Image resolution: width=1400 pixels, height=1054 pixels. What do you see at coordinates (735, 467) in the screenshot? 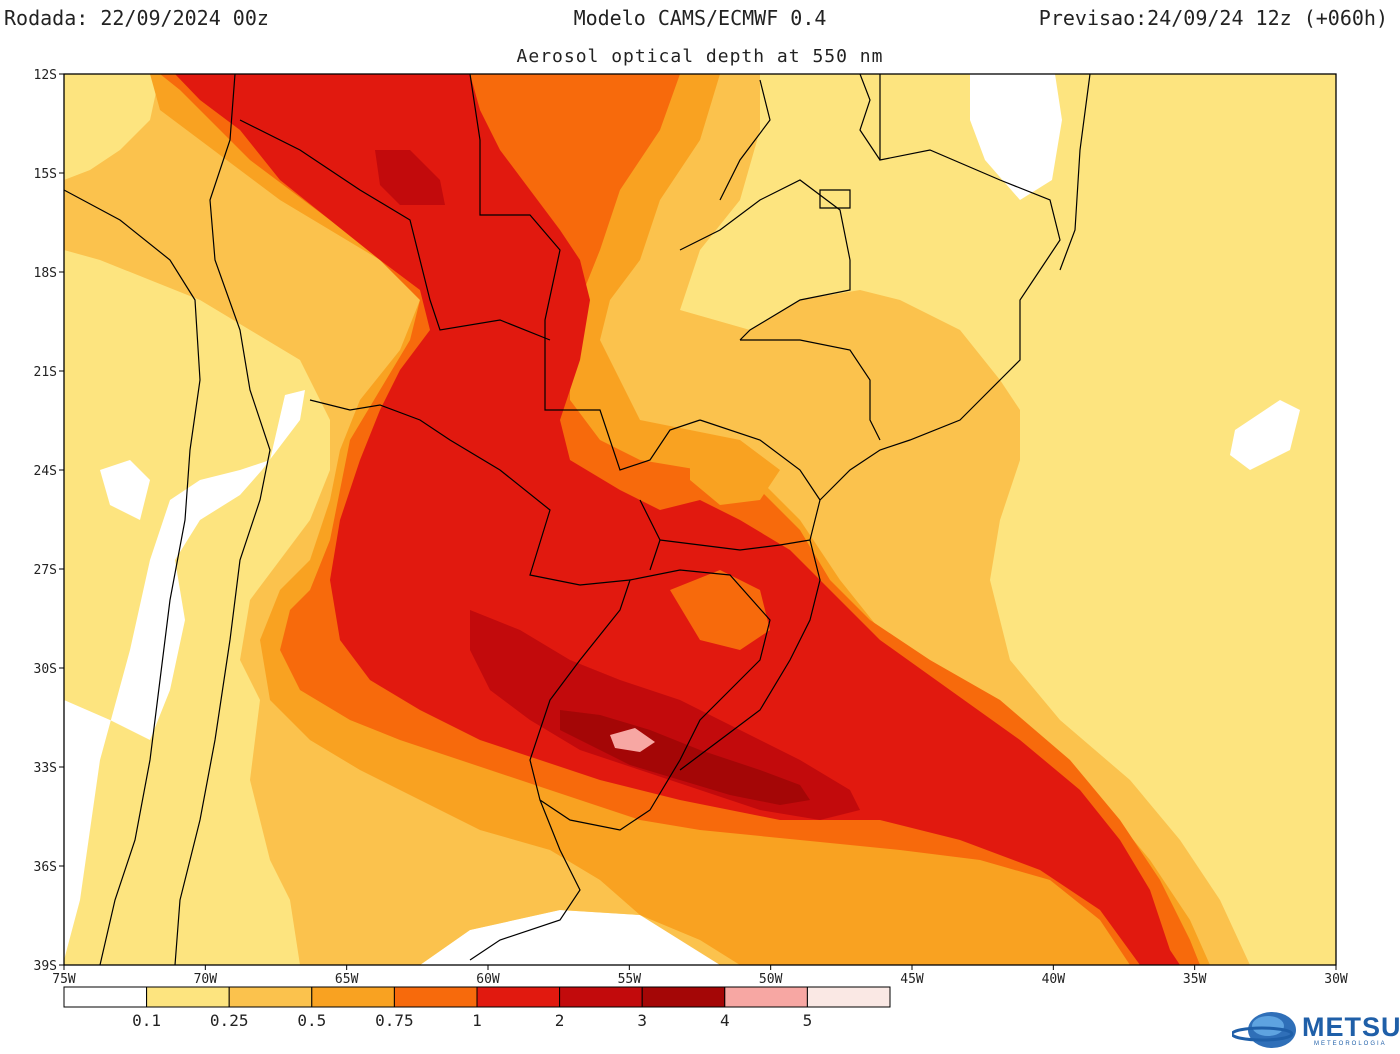
I see `aod-band-050-inner` at bounding box center [735, 467].